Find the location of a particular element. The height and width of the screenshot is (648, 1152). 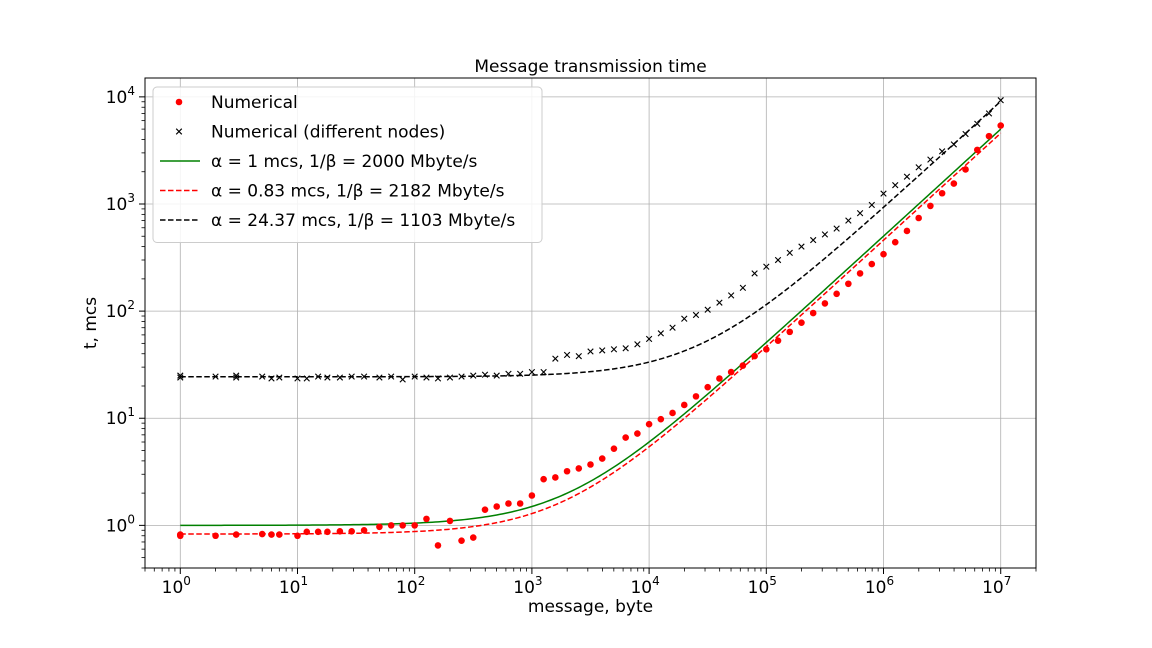

x-tick-exponent: 3 is located at coordinates (539, 581).